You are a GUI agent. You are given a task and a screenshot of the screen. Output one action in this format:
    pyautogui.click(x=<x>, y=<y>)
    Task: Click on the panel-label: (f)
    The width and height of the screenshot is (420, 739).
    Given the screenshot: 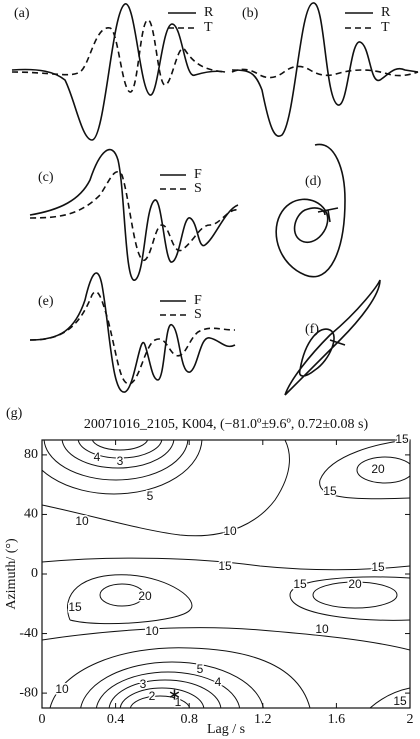 What is the action you would take?
    pyautogui.click(x=312, y=329)
    